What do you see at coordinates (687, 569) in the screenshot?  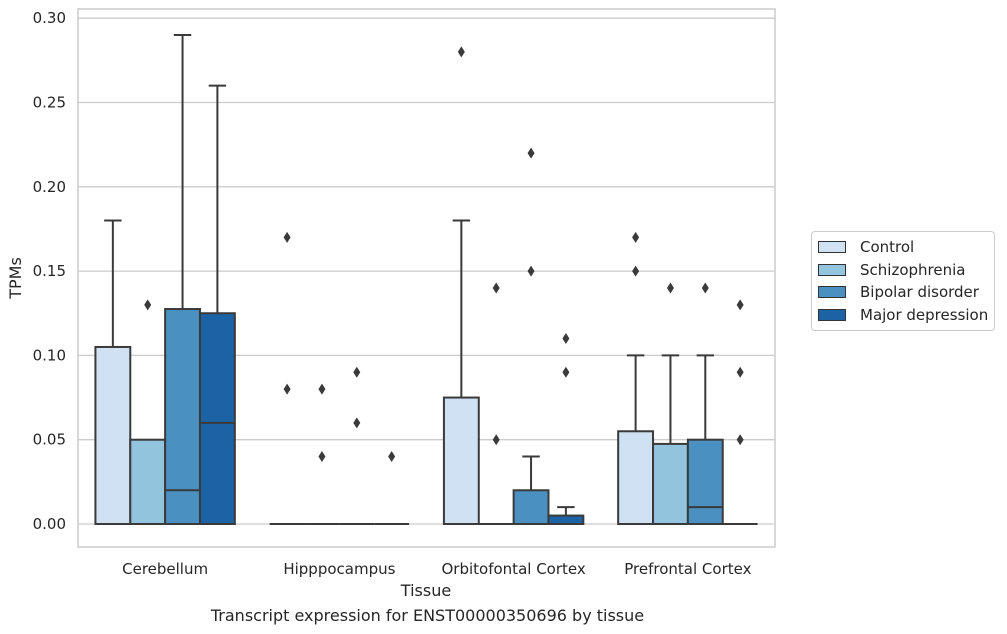 I see `x-tick-label: Prefrontal Cortex` at bounding box center [687, 569].